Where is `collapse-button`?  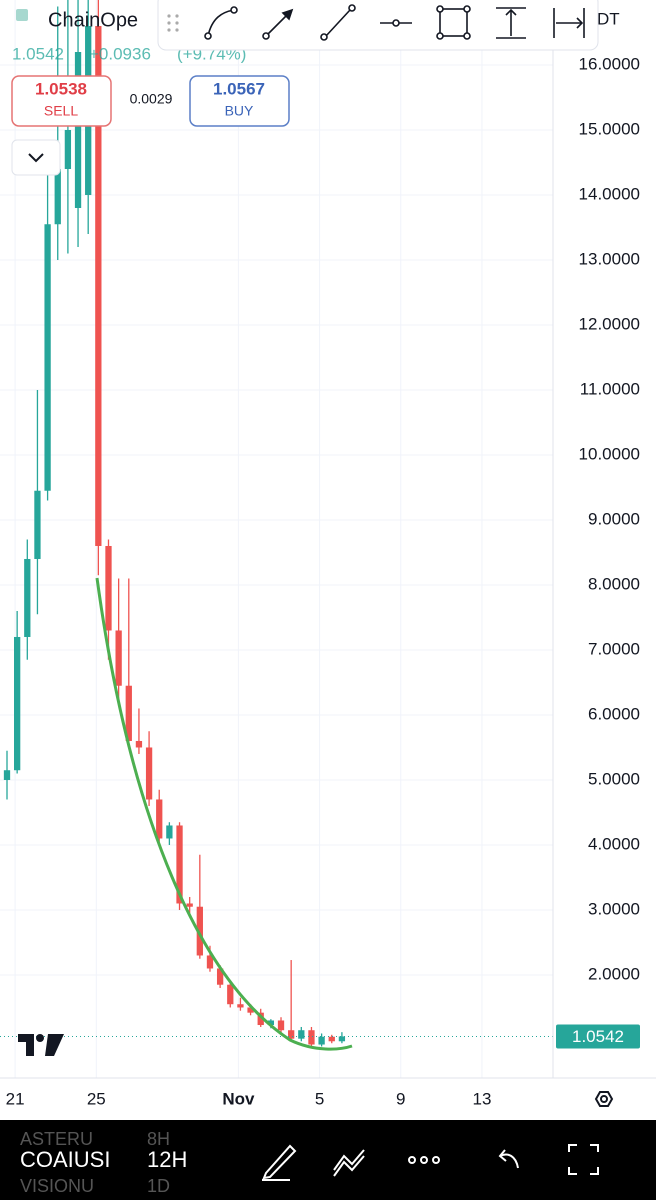
collapse-button is located at coordinates (36, 157).